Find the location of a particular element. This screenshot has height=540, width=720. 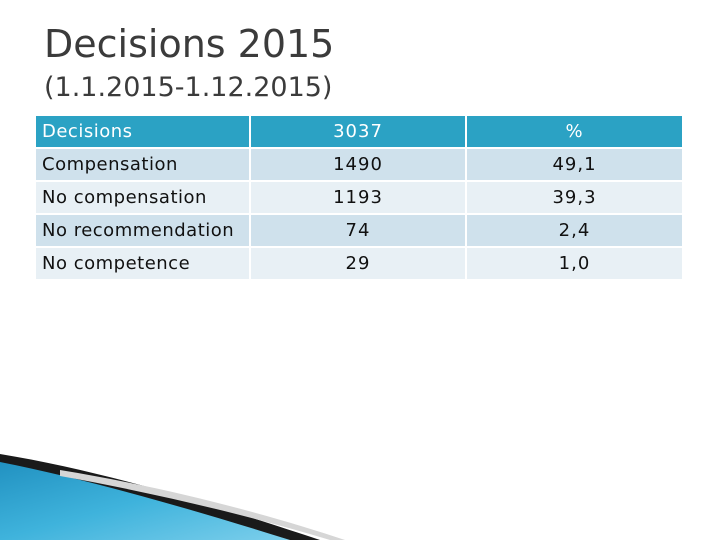

row-label: Compensation is located at coordinates (143, 165).